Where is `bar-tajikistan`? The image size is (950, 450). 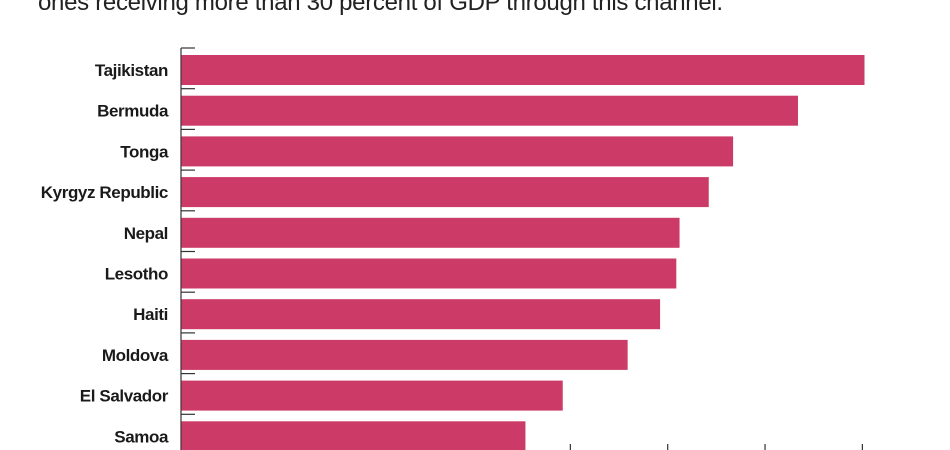
bar-tajikistan is located at coordinates (523, 70).